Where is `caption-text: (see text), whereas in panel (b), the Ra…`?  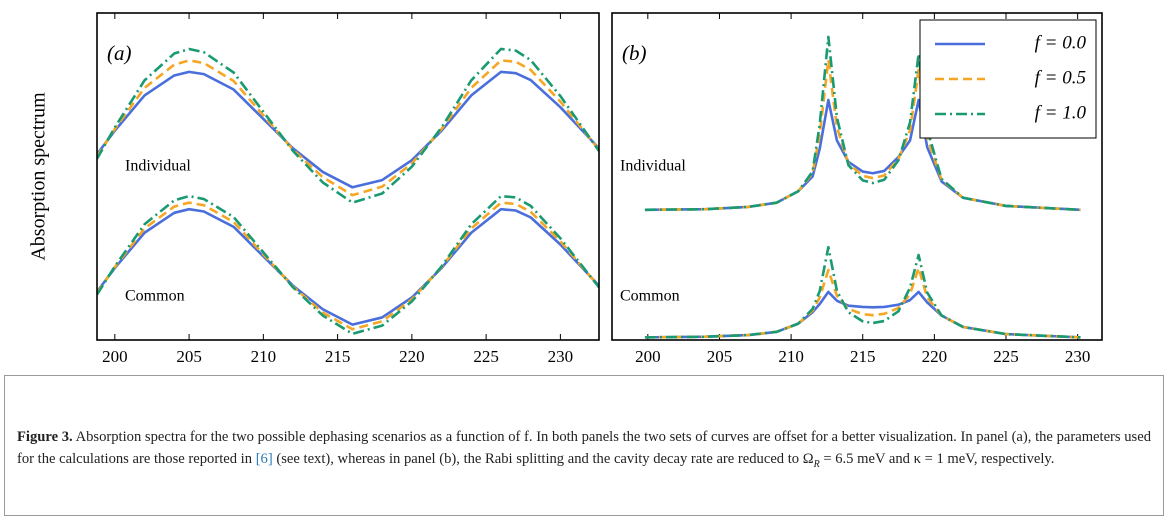
caption-text: (see text), whereas in panel (b), the Ra… is located at coordinates (543, 459).